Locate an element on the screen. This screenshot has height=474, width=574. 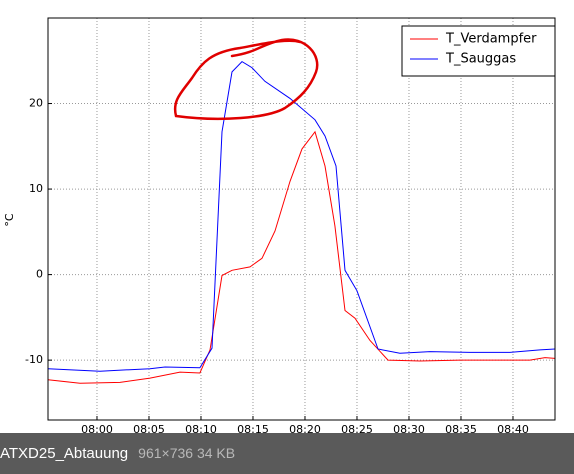
x-tick-label: 08:20 is located at coordinates (305, 428).